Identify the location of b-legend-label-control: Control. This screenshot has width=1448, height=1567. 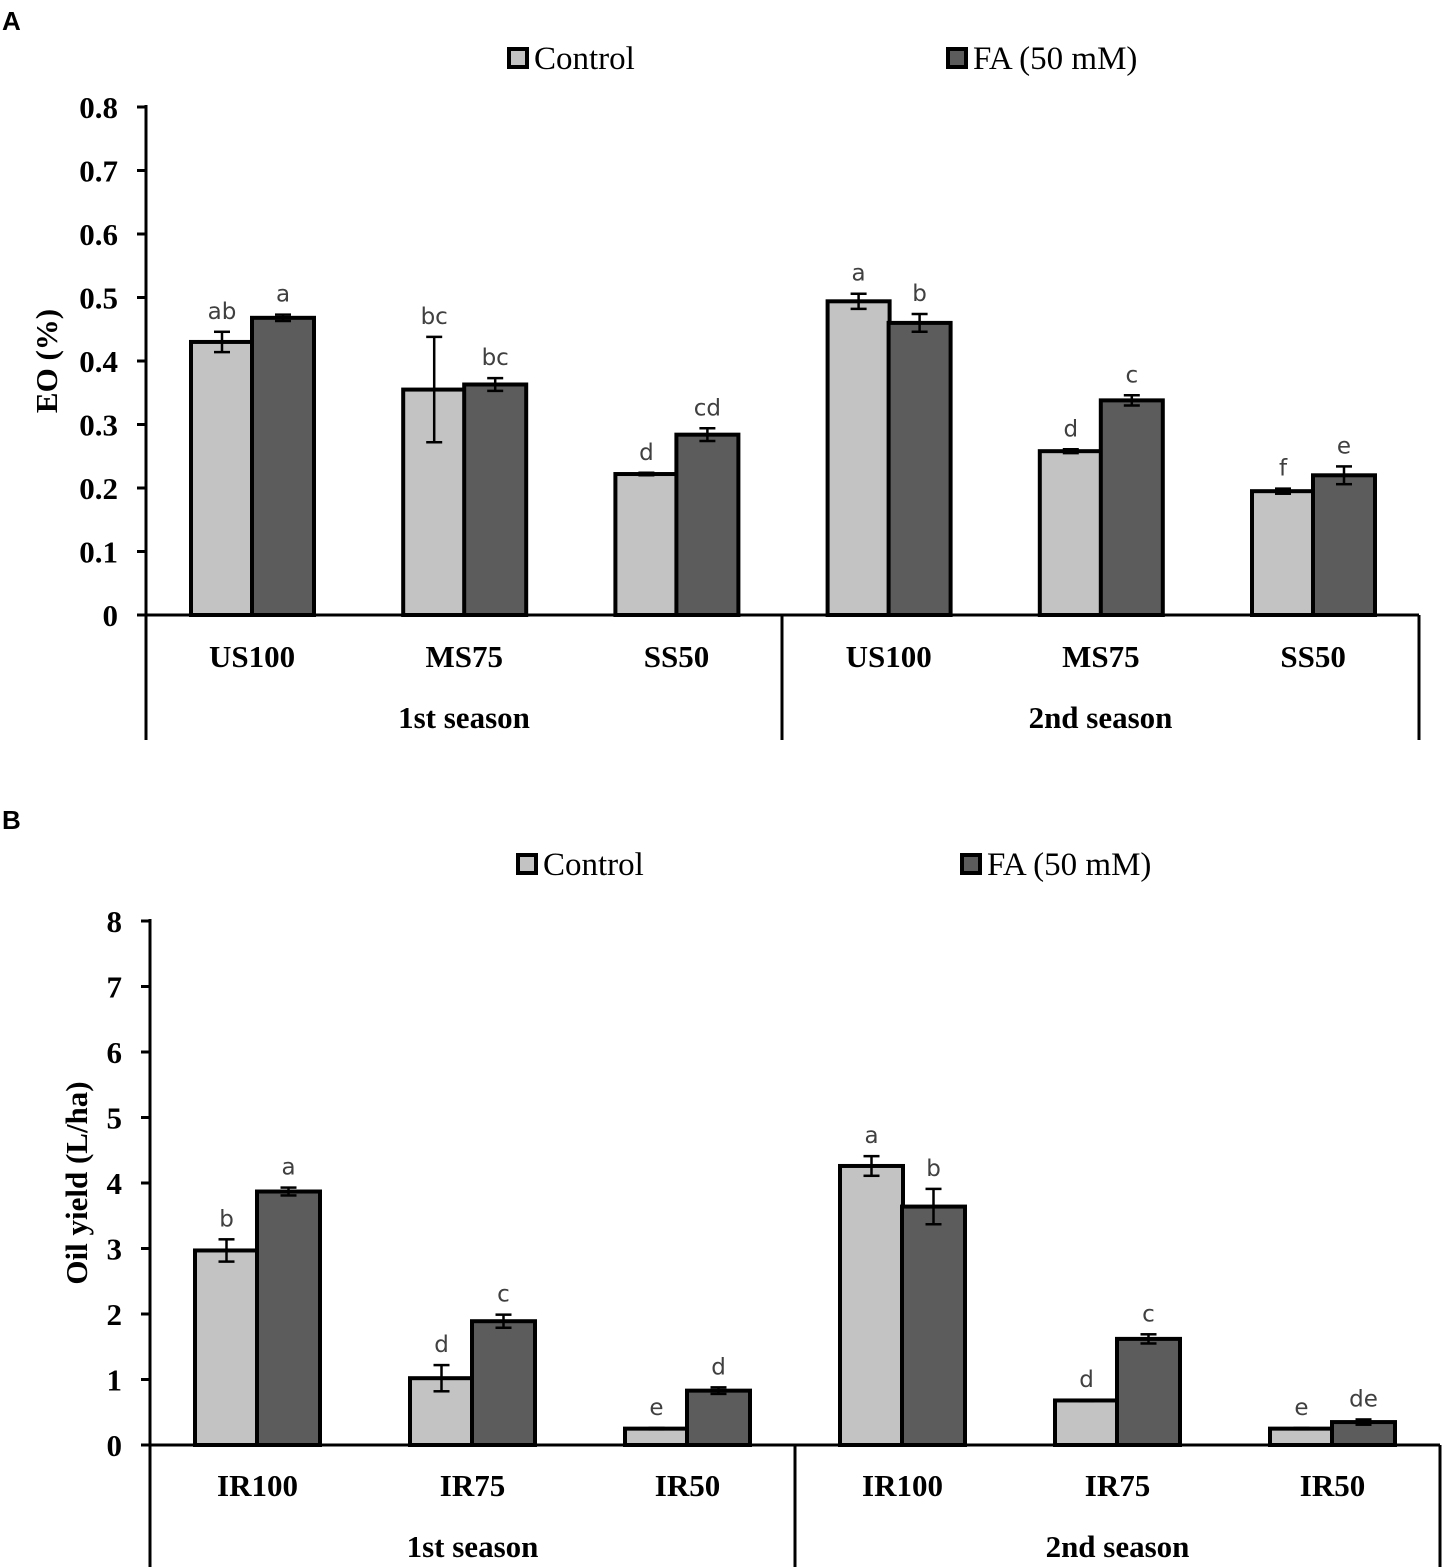
(593, 865).